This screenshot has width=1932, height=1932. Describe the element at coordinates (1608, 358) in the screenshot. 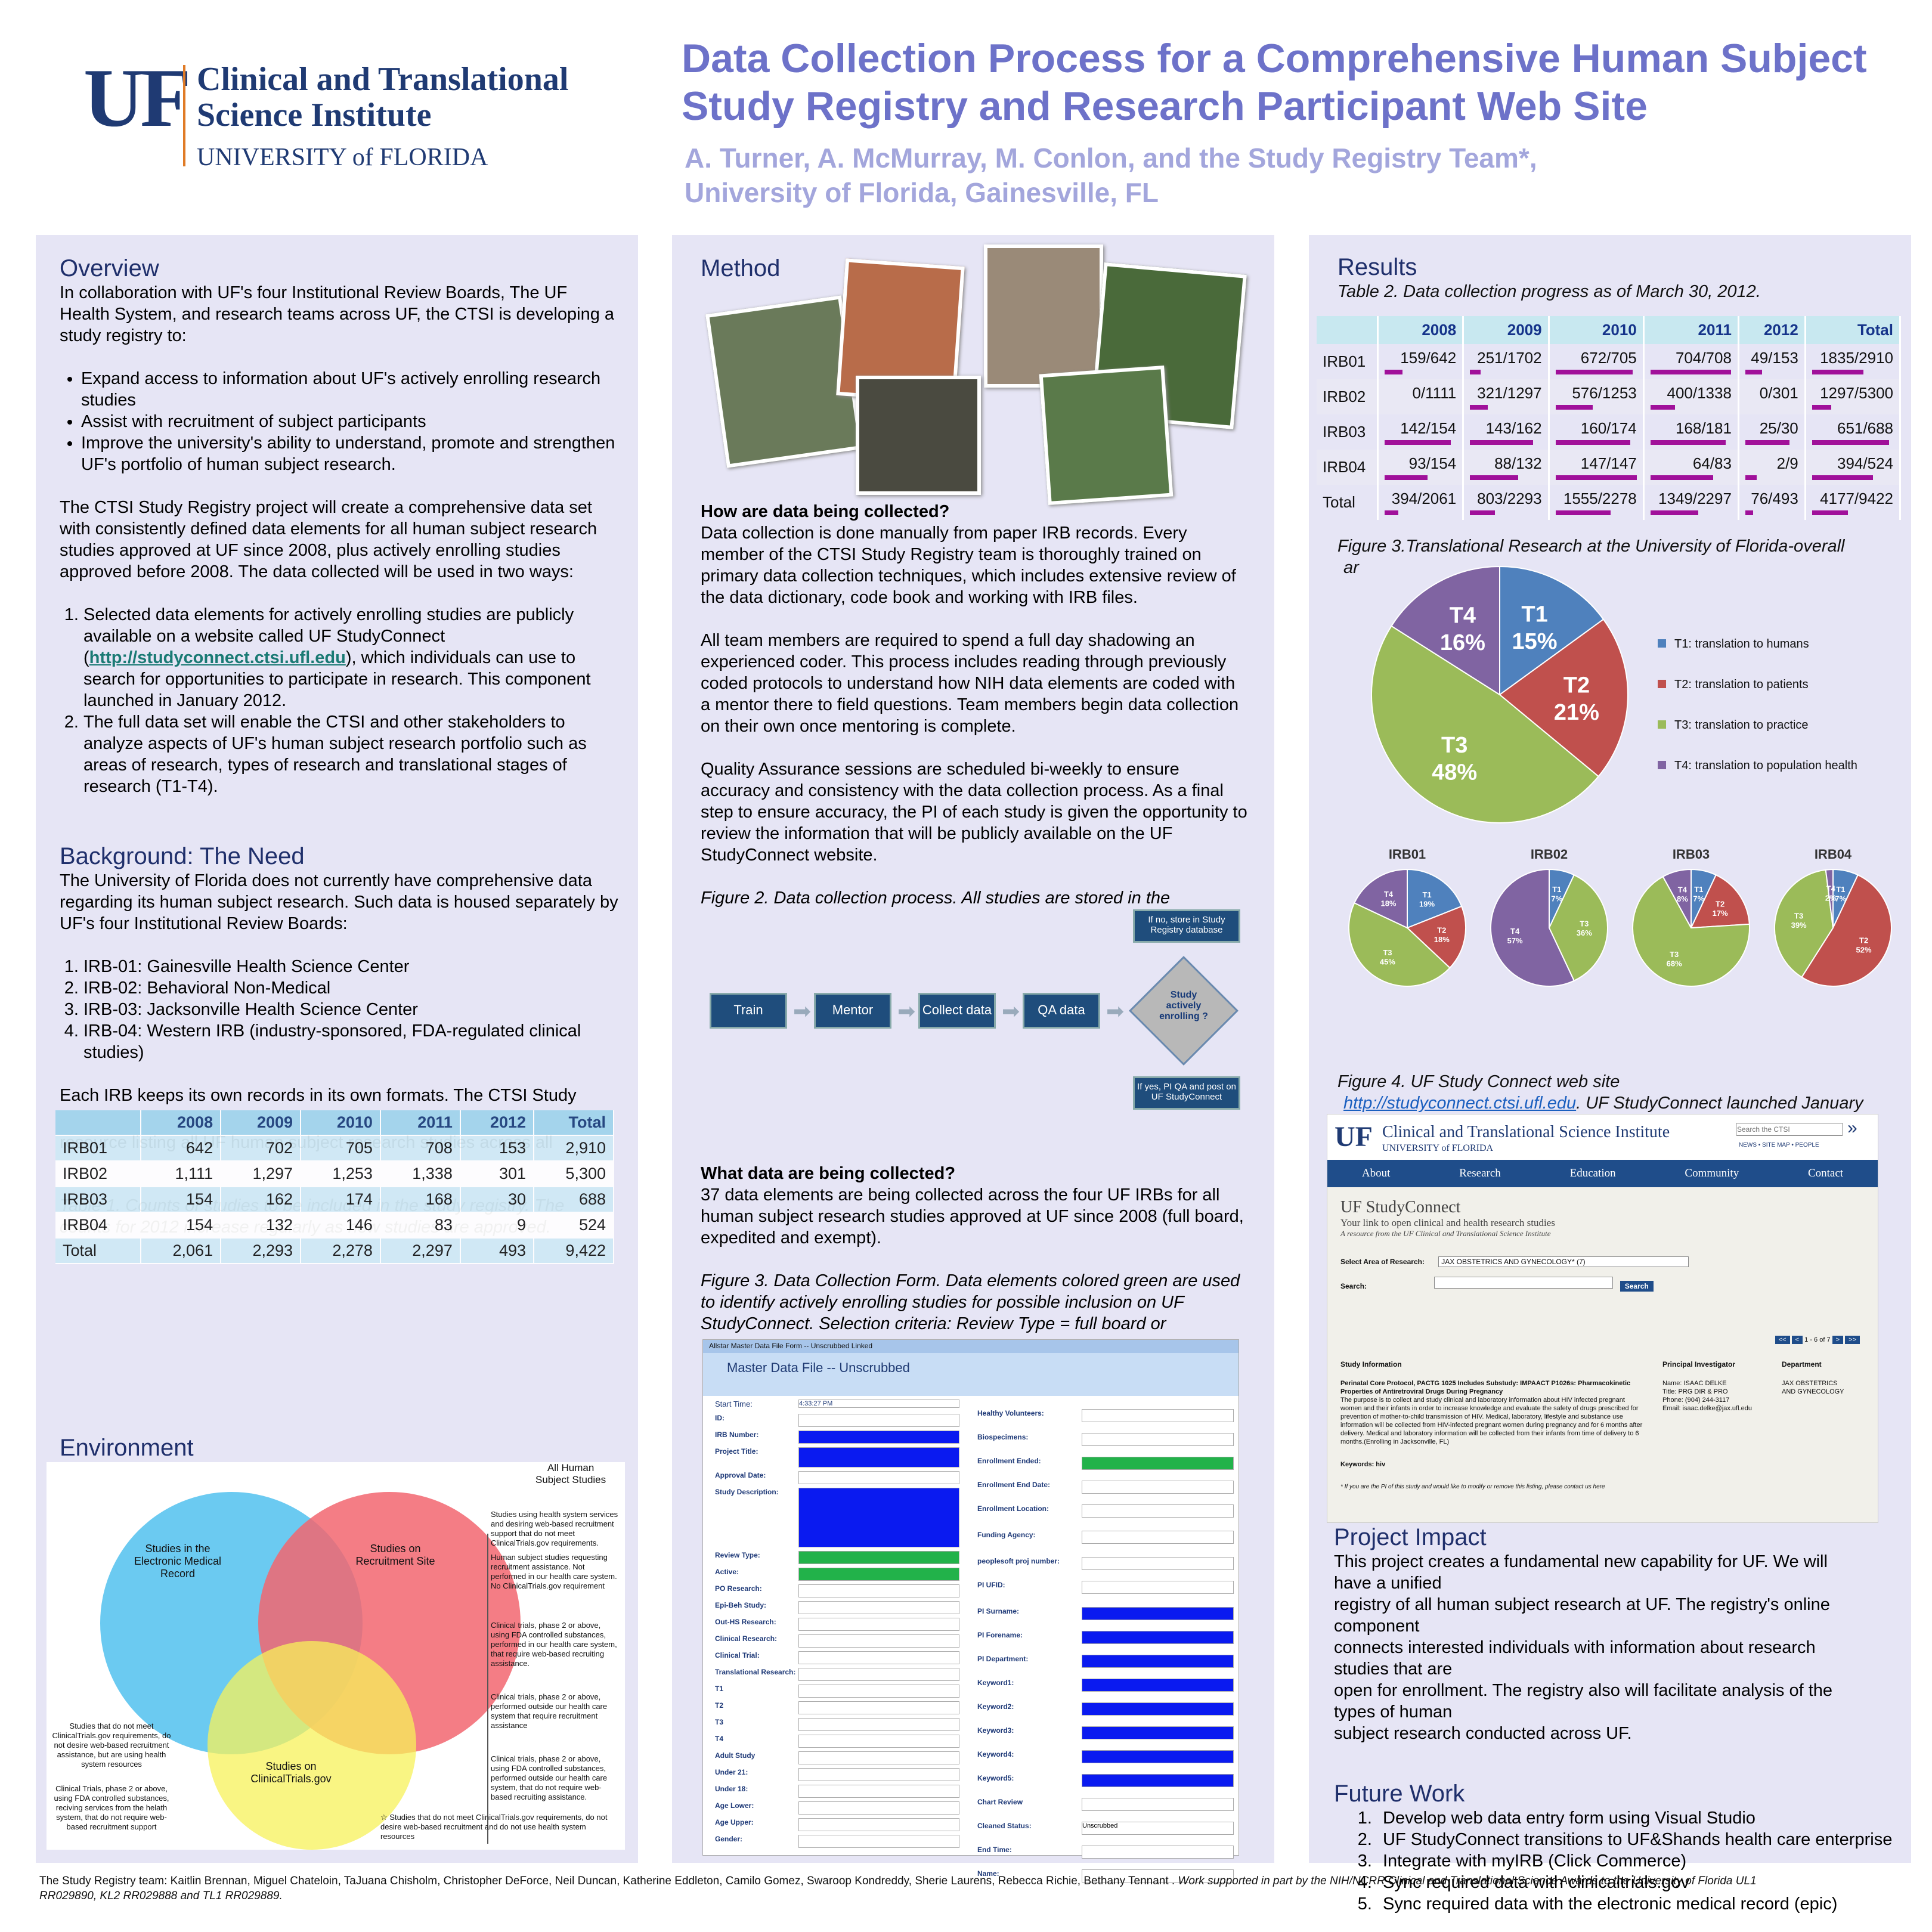

I see `progress-value: 672/705` at that location.